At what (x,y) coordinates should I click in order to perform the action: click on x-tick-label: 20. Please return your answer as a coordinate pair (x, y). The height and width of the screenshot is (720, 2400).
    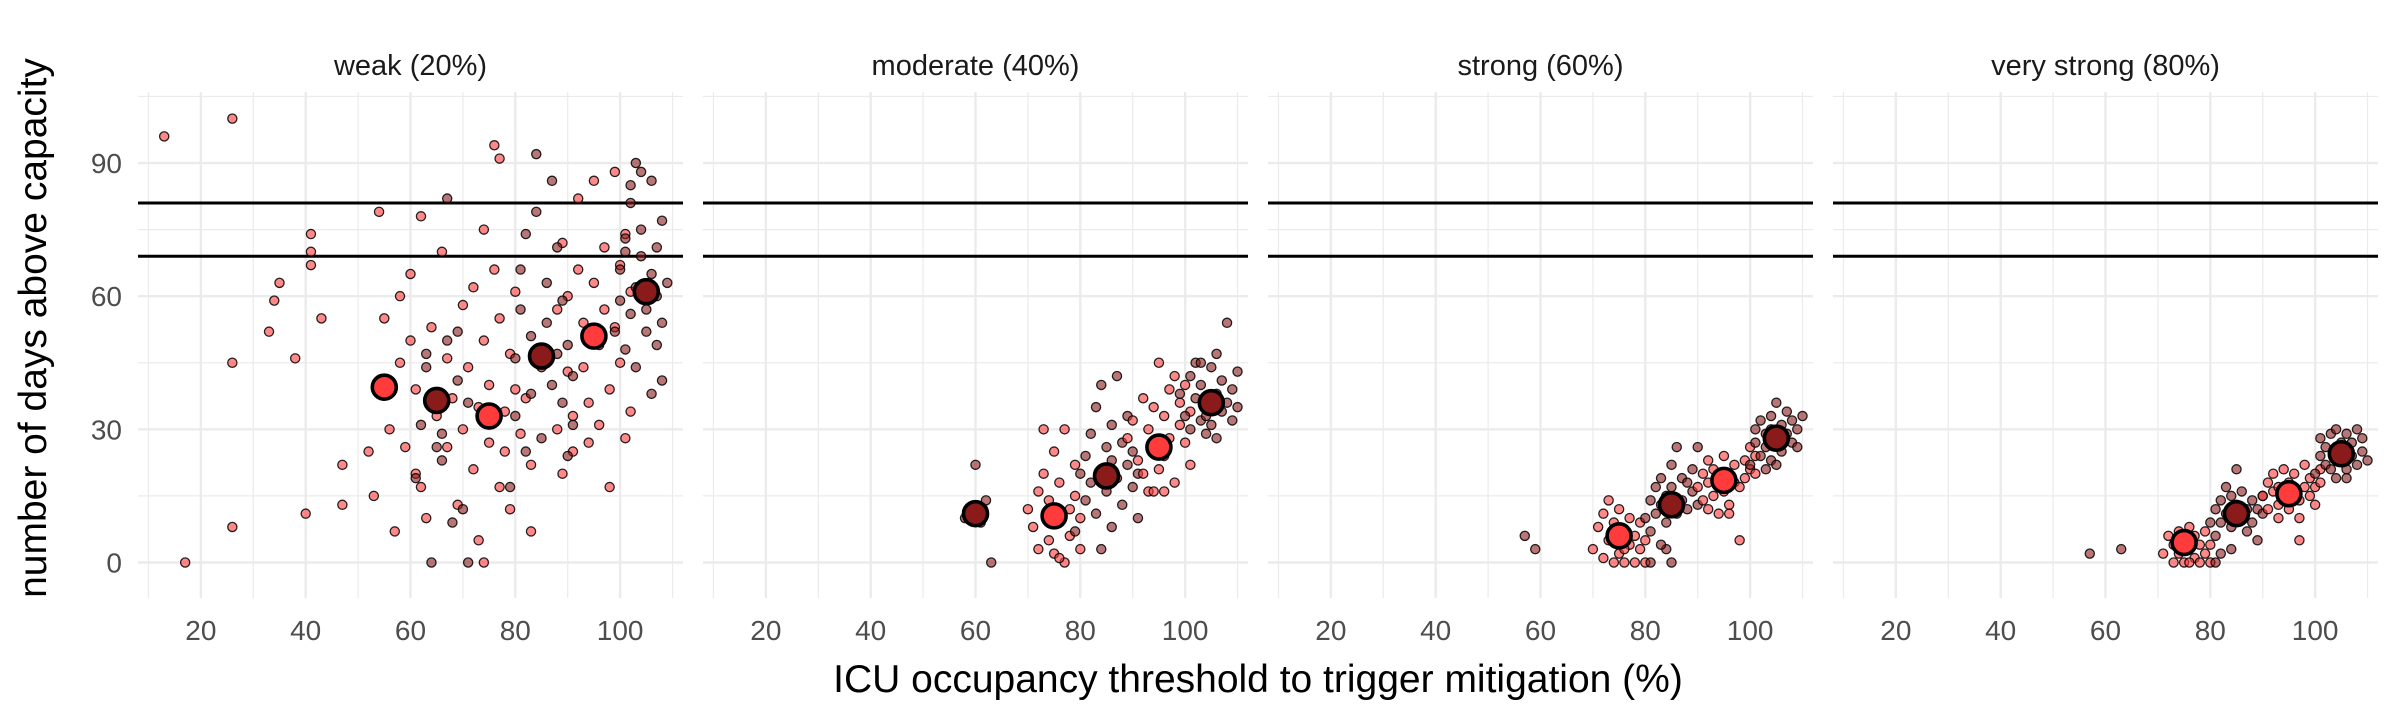
    Looking at the image, I should click on (200, 630).